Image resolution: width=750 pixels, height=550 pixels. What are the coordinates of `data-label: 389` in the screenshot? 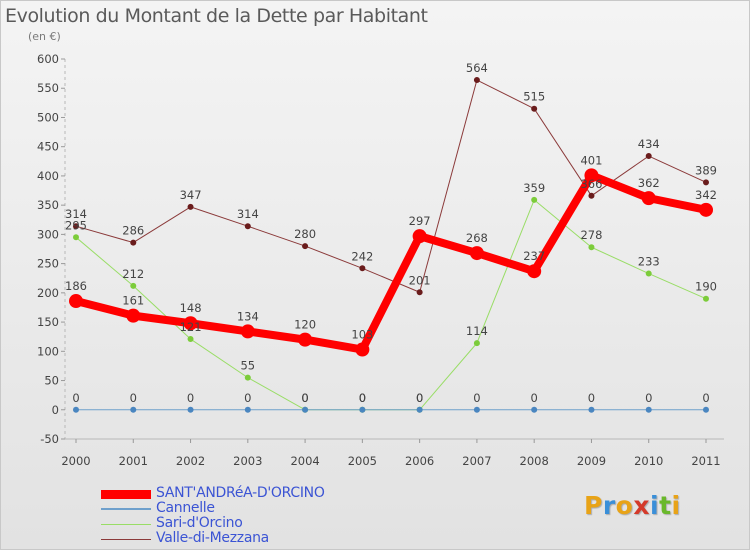 It's located at (706, 170).